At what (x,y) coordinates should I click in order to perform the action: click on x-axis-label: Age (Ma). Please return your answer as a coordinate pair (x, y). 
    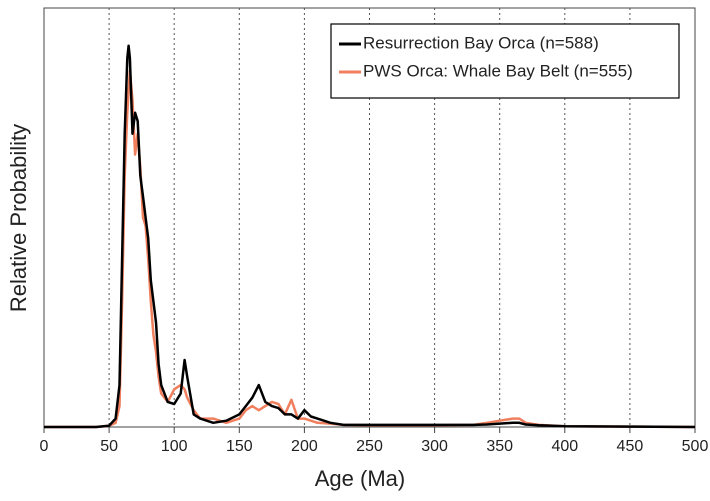
    Looking at the image, I should click on (360, 478).